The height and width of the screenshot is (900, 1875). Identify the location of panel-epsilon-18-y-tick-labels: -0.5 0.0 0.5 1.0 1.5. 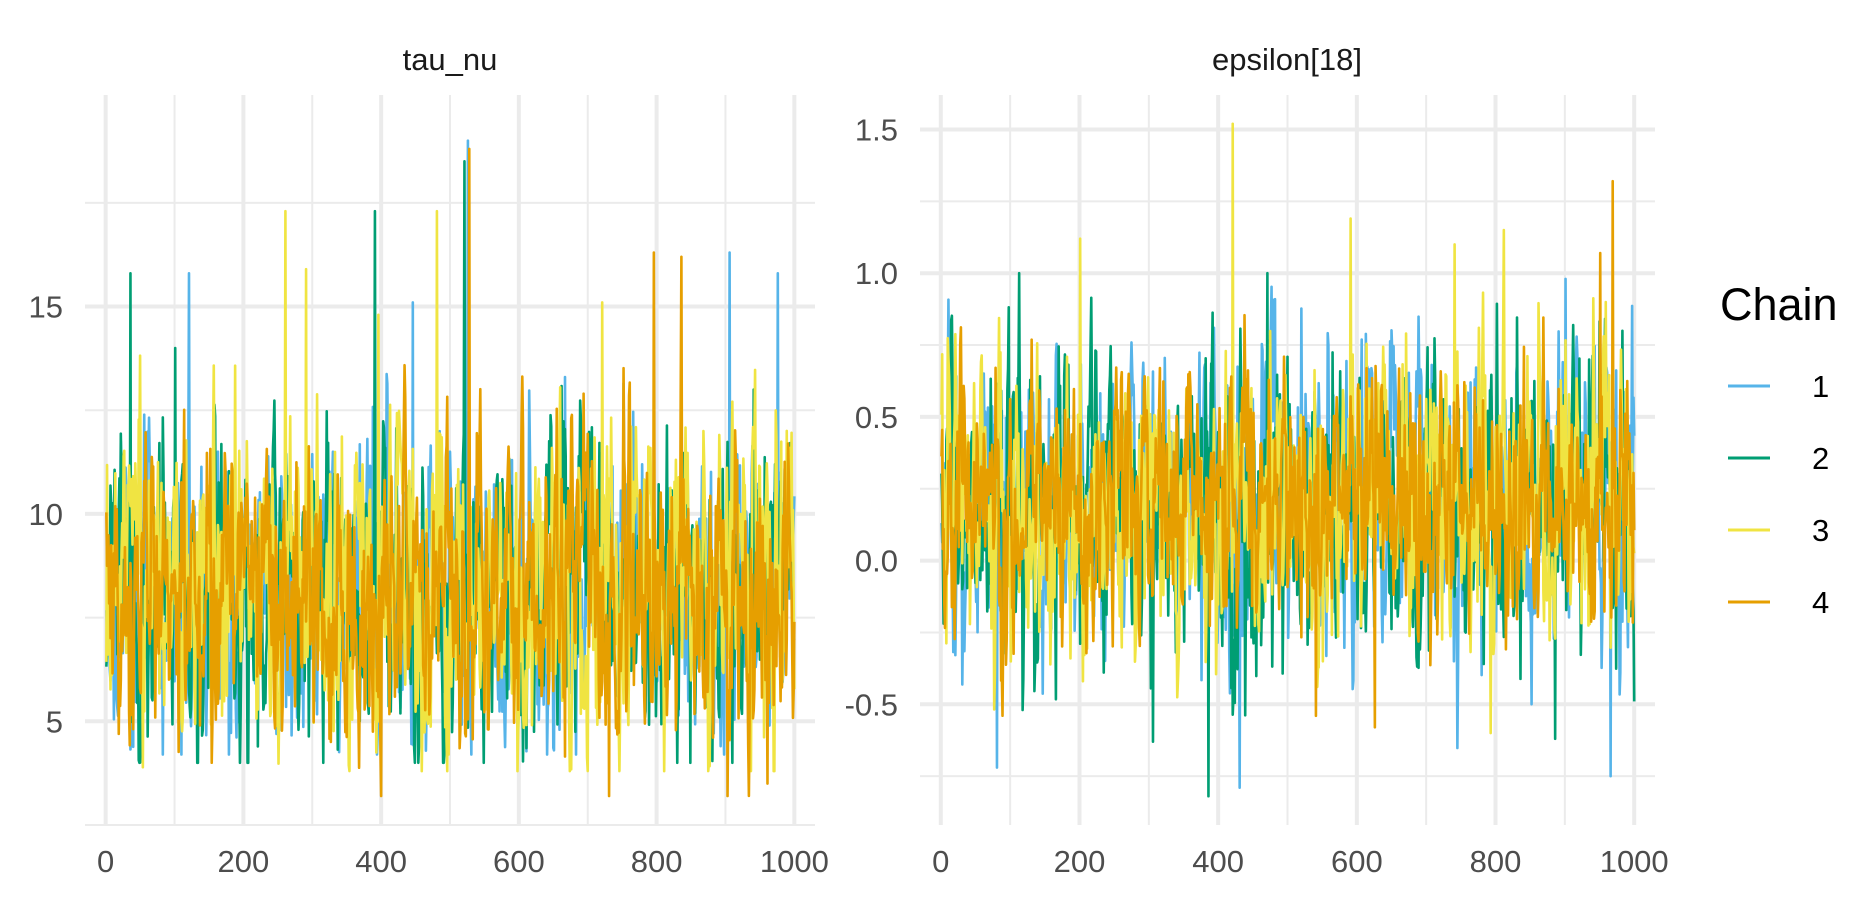
(871, 417).